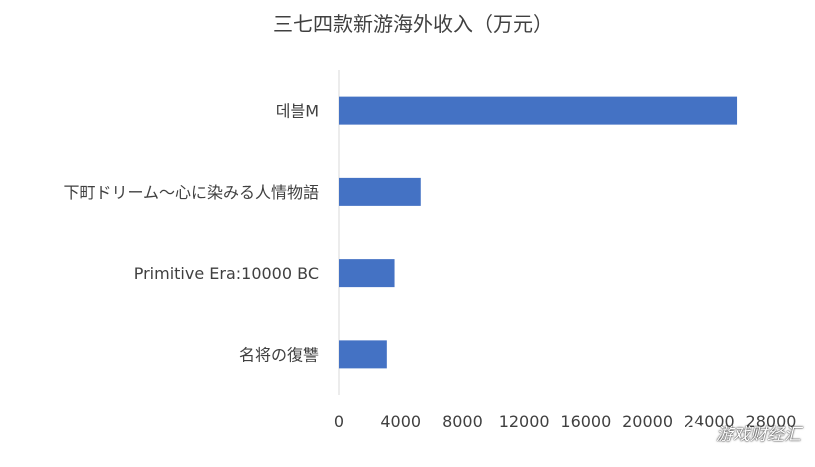 This screenshot has height=467, width=815. What do you see at coordinates (400, 421) in the screenshot?
I see `x-tick-label-1: 4000` at bounding box center [400, 421].